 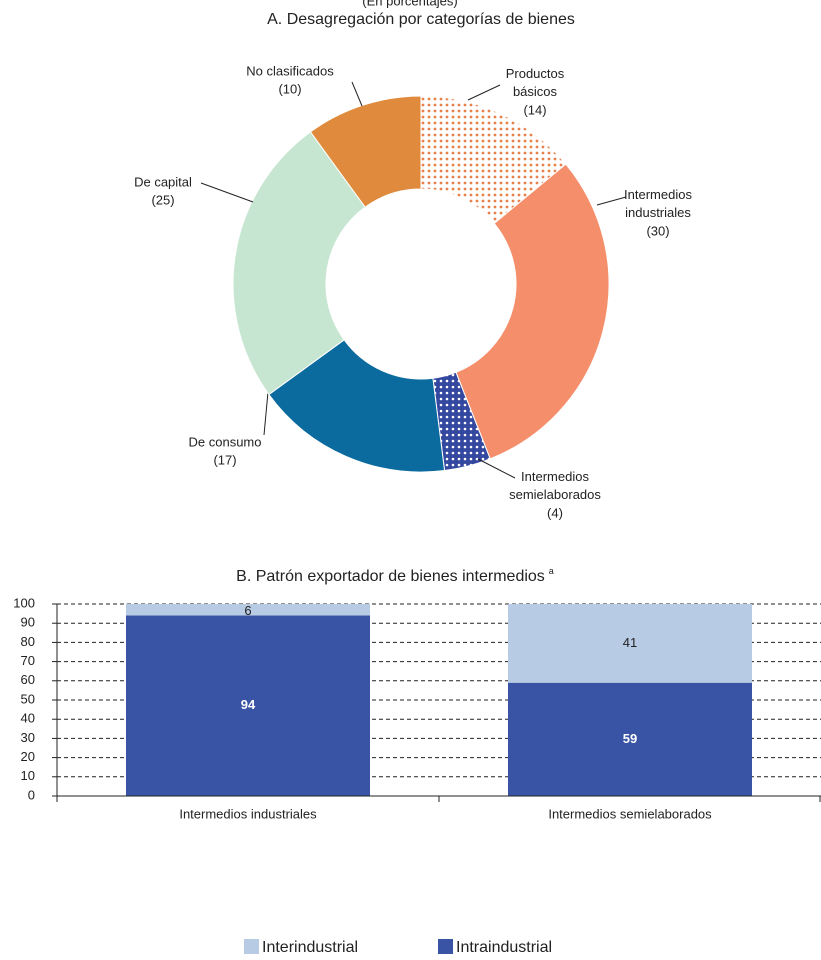 I want to click on title-note: a, so click(x=551, y=571).